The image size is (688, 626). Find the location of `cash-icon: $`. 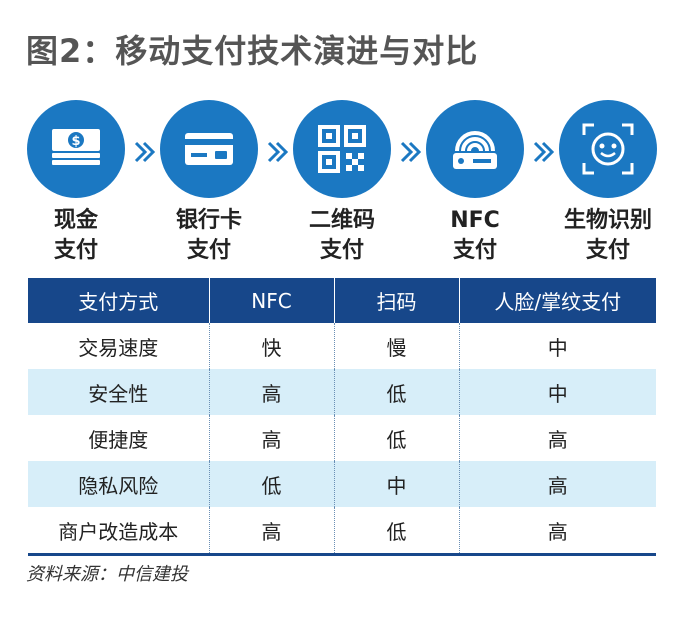

cash-icon: $ is located at coordinates (76, 147).